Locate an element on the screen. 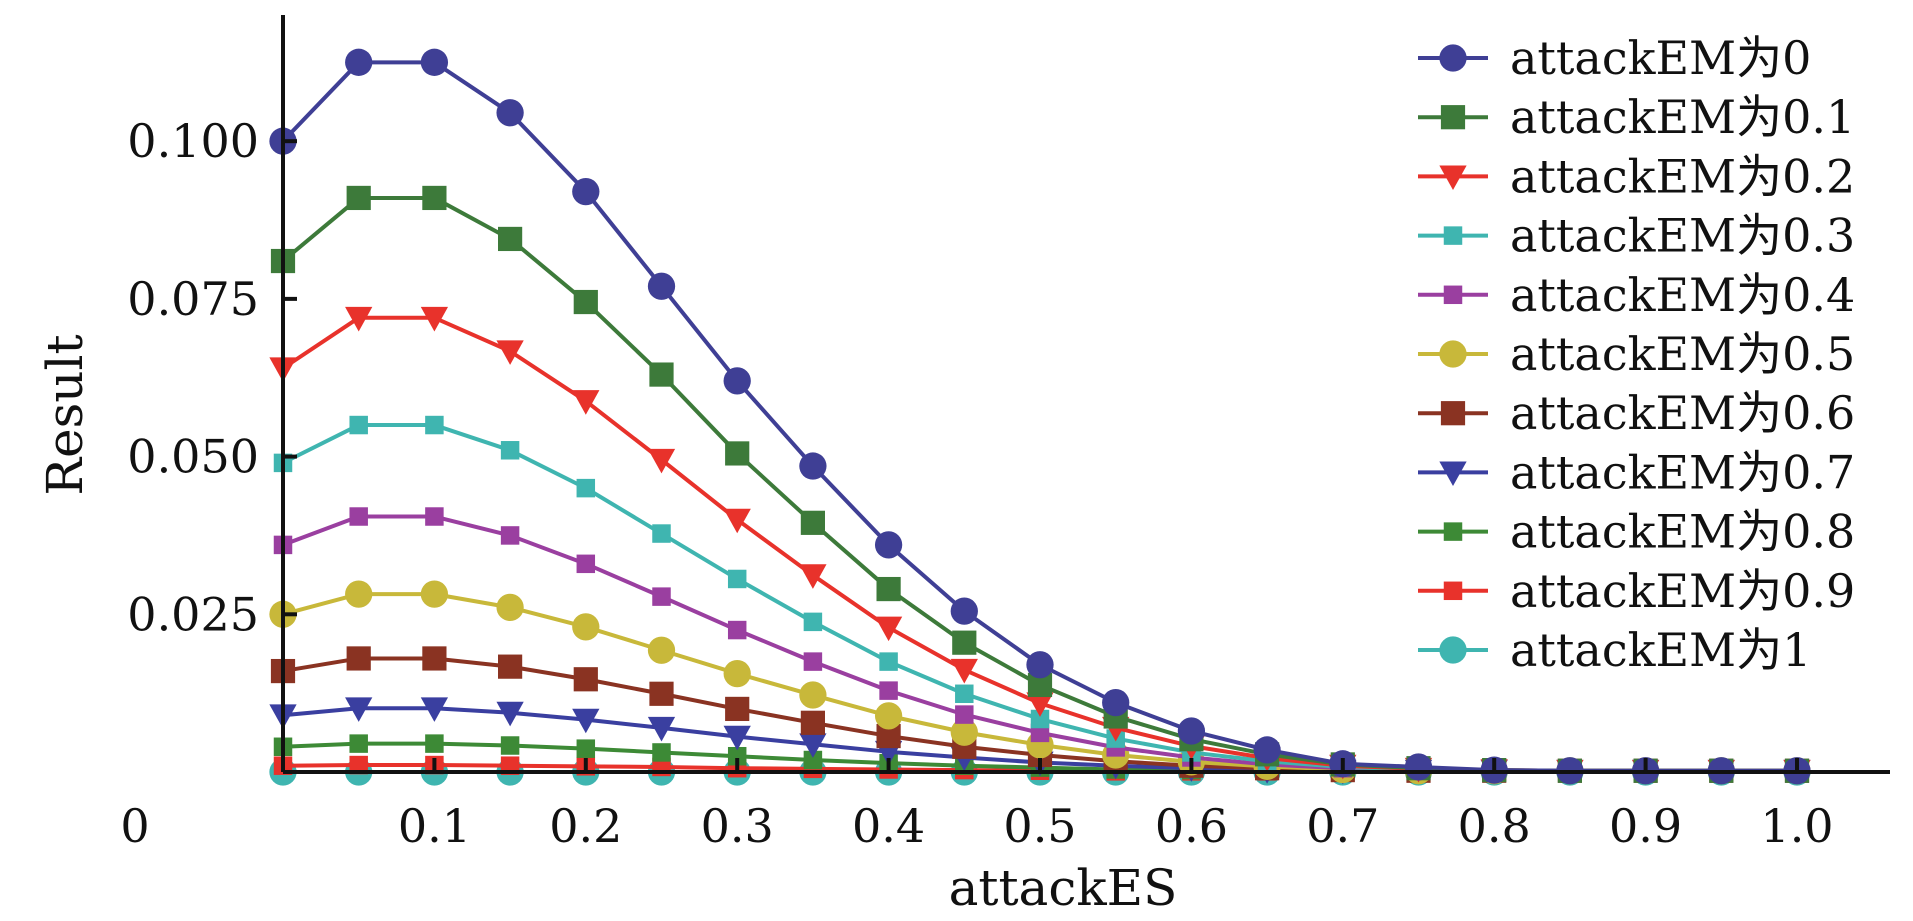 This screenshot has height=921, width=1913. legend-item: attackEM为0.4 is located at coordinates (1636, 295).